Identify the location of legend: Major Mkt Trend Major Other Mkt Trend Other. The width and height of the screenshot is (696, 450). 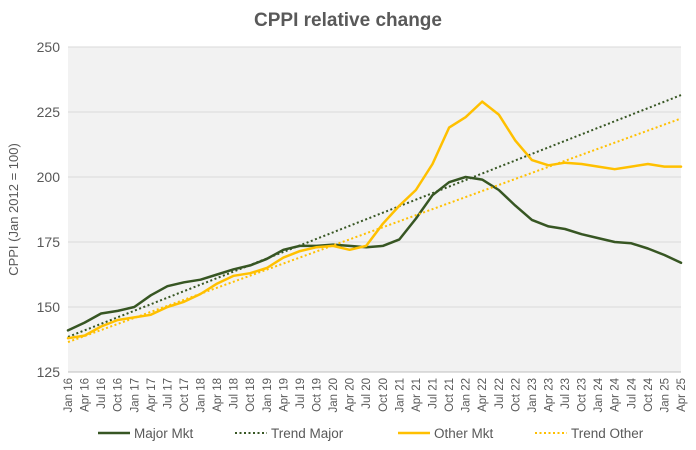
(371, 433).